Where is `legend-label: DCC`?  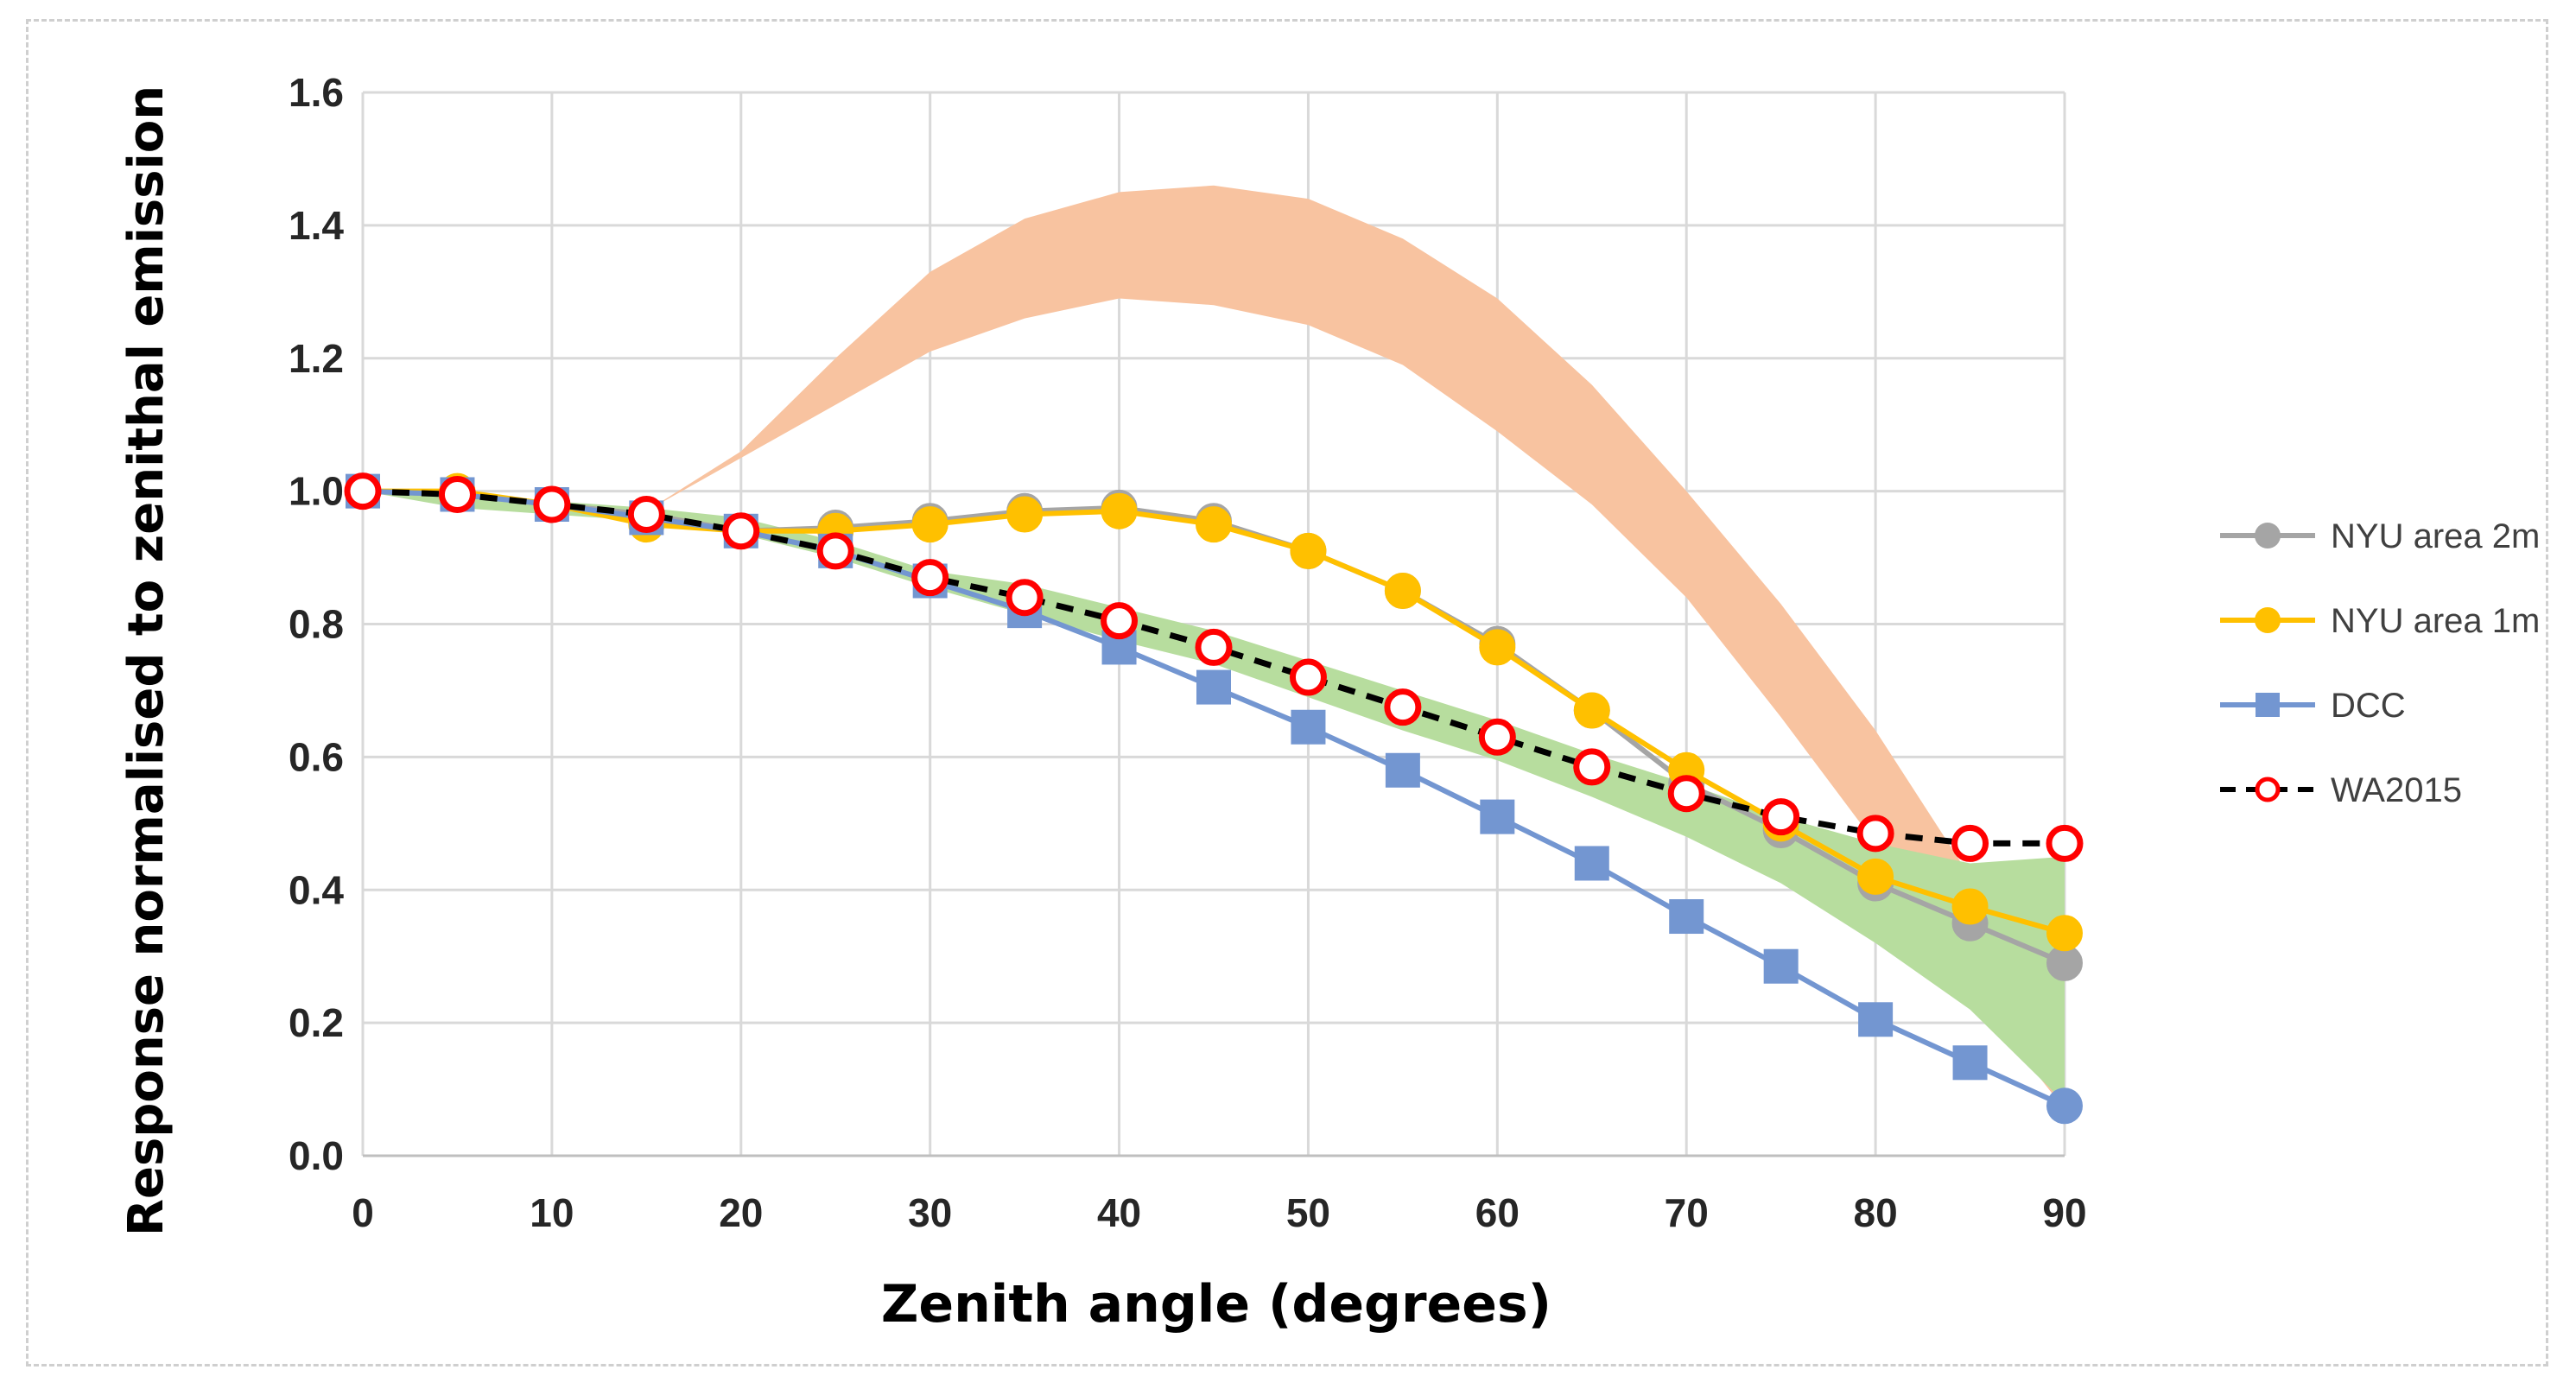 legend-label: DCC is located at coordinates (2368, 706).